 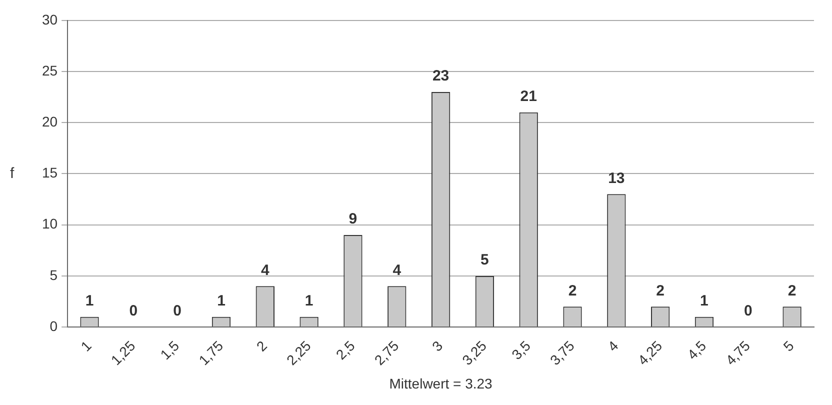 What do you see at coordinates (54, 274) in the screenshot?
I see `y-tick-label: 5` at bounding box center [54, 274].